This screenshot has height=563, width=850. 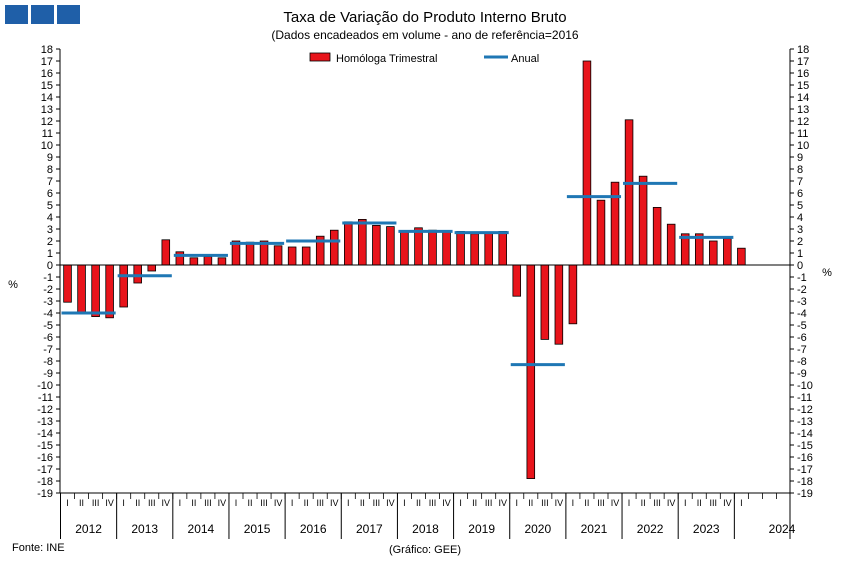 I want to click on y-tick-label-left: 16, so click(x=47, y=74).